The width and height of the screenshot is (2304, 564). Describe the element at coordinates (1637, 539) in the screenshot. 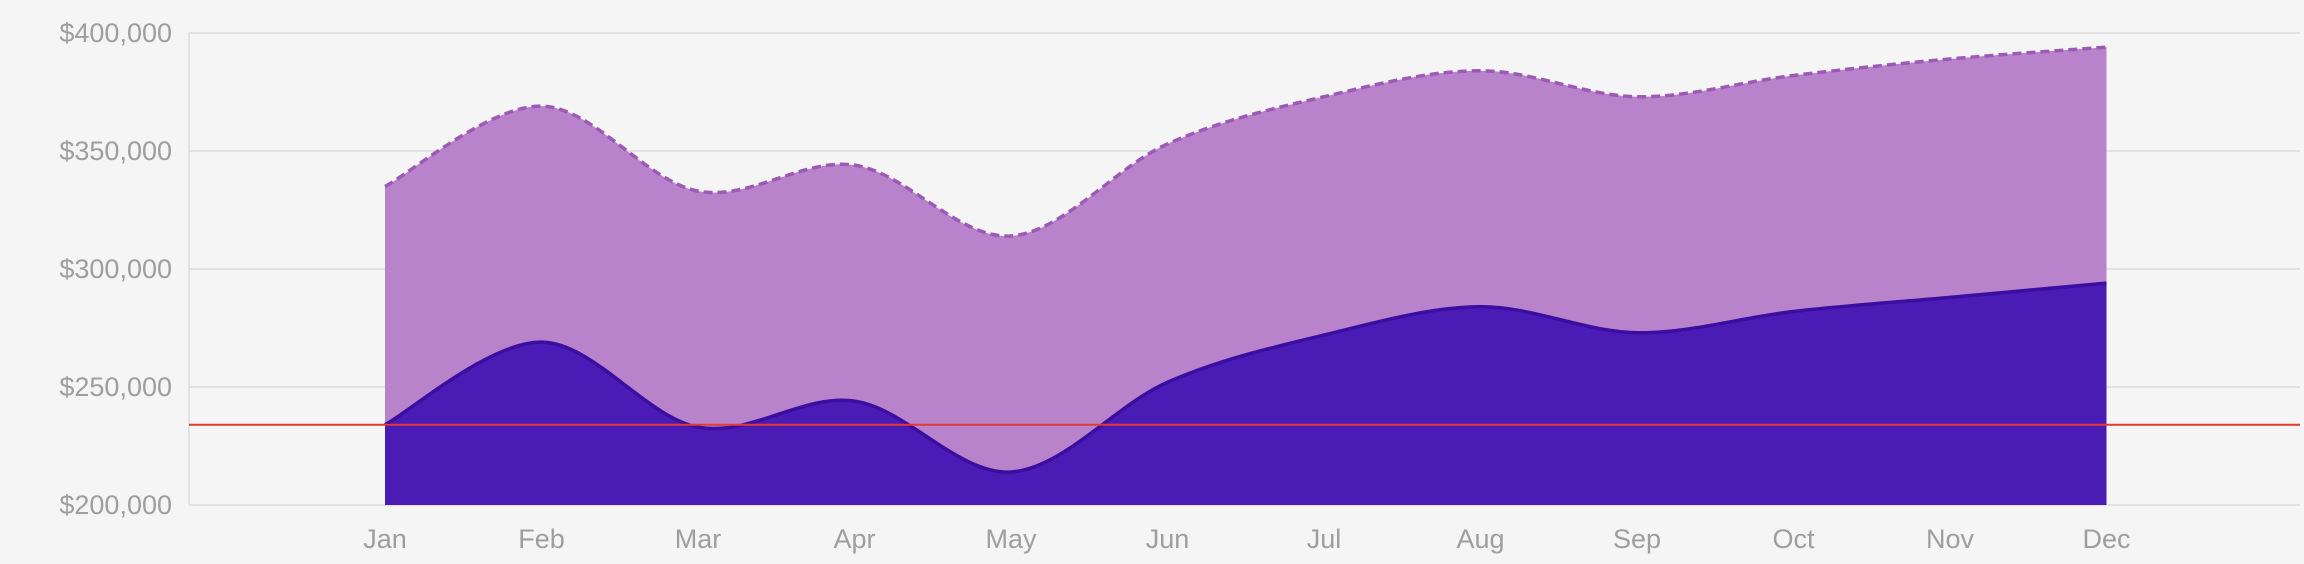

I see `x-tick-label: Sep` at that location.